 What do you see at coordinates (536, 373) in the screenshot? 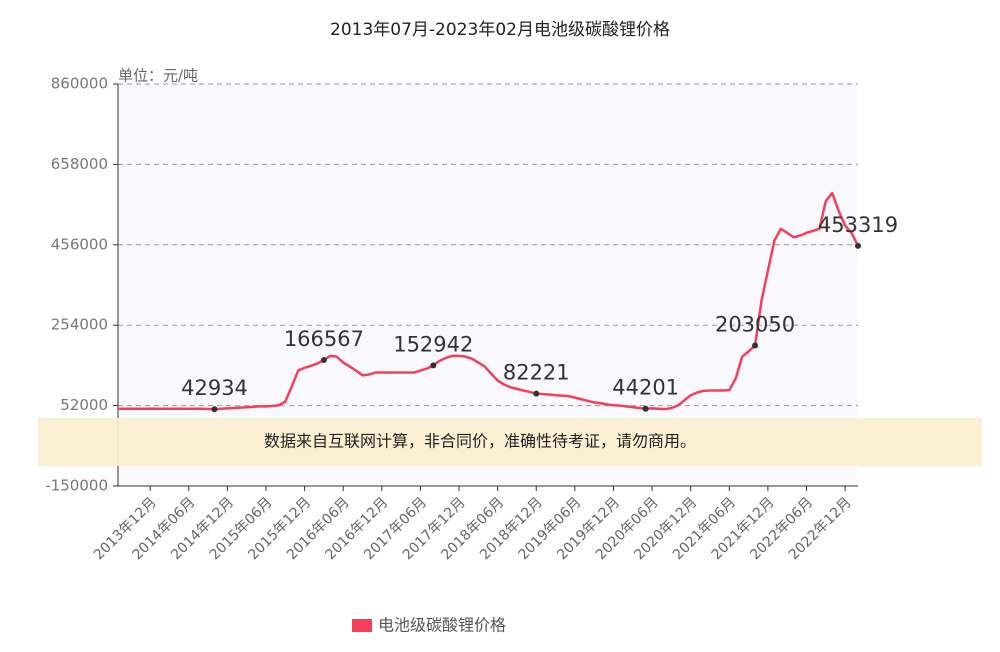
I see `data-label: 82221` at bounding box center [536, 373].